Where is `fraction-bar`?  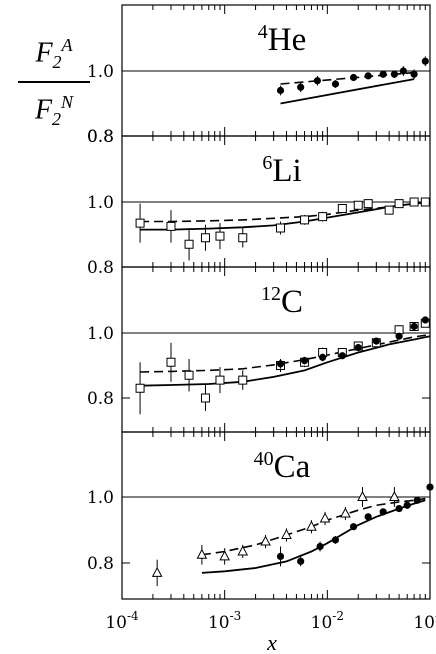
fraction-bar is located at coordinates (54, 81).